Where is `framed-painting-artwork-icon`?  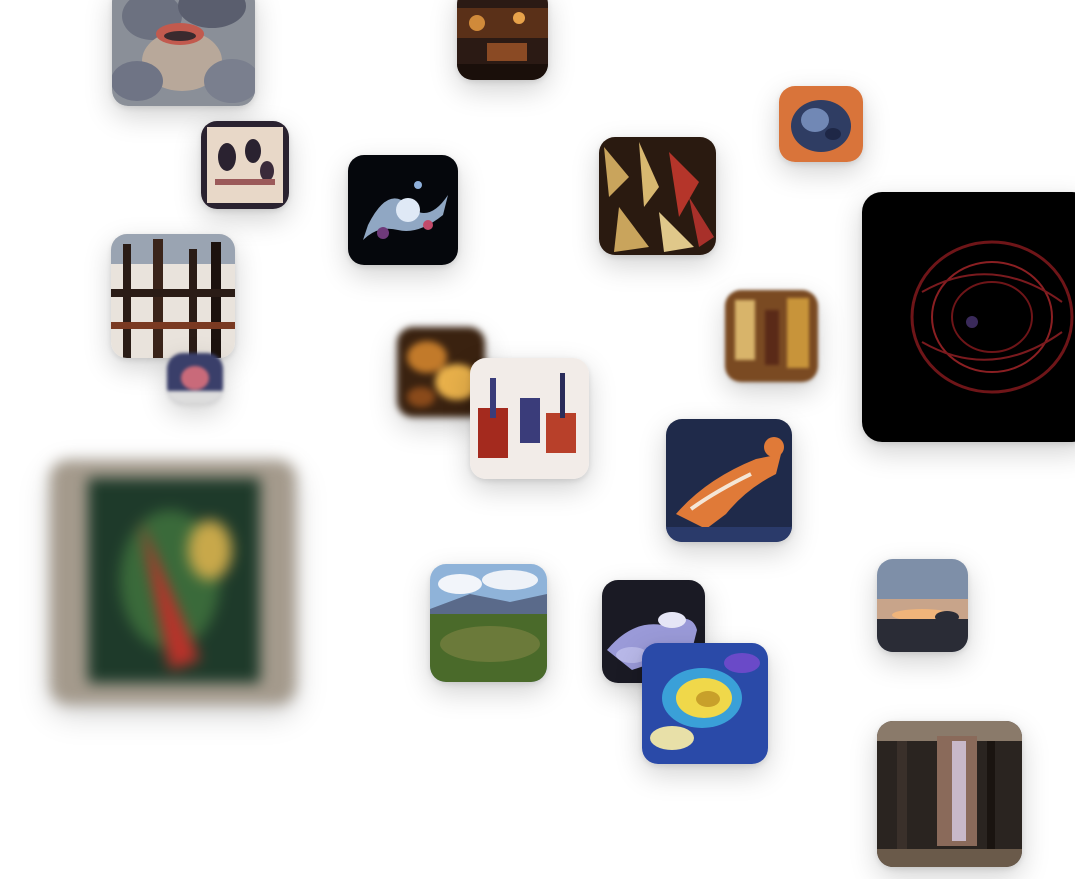 framed-painting-artwork-icon is located at coordinates (173, 582).